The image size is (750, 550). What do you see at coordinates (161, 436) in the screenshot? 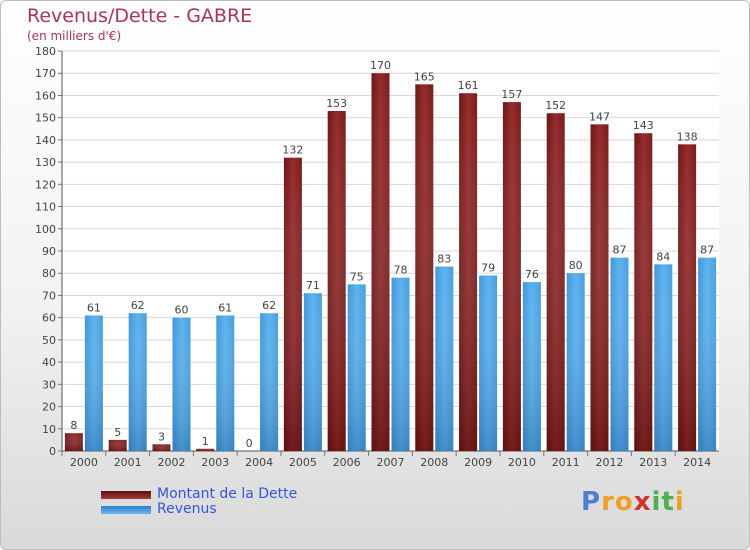
I see `value-label-dette: 3` at bounding box center [161, 436].